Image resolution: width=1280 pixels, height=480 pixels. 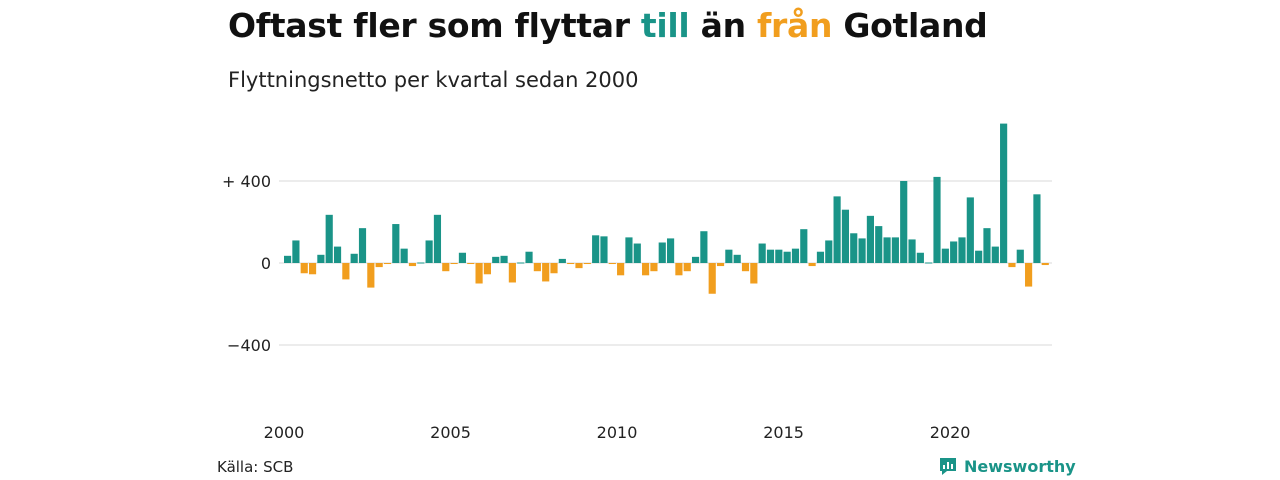 I want to click on x-tick-label: 2020, so click(x=950, y=432).